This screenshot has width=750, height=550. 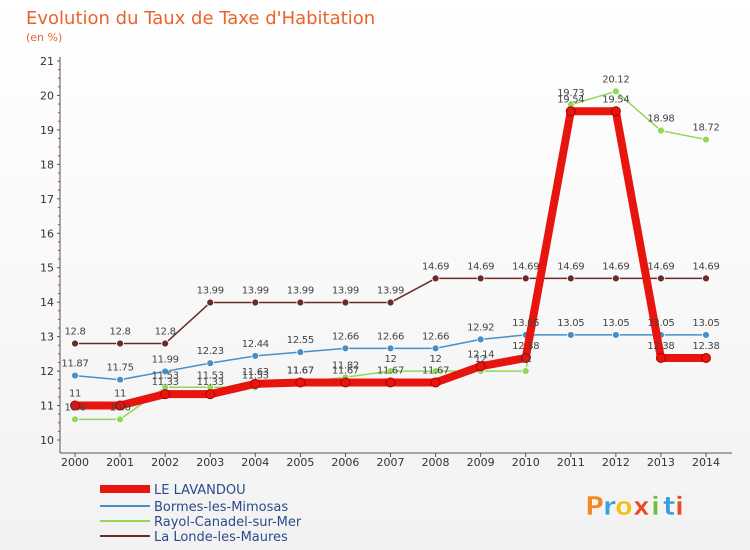 What do you see at coordinates (624, 507) in the screenshot?
I see `logo-letter: o` at bounding box center [624, 507].